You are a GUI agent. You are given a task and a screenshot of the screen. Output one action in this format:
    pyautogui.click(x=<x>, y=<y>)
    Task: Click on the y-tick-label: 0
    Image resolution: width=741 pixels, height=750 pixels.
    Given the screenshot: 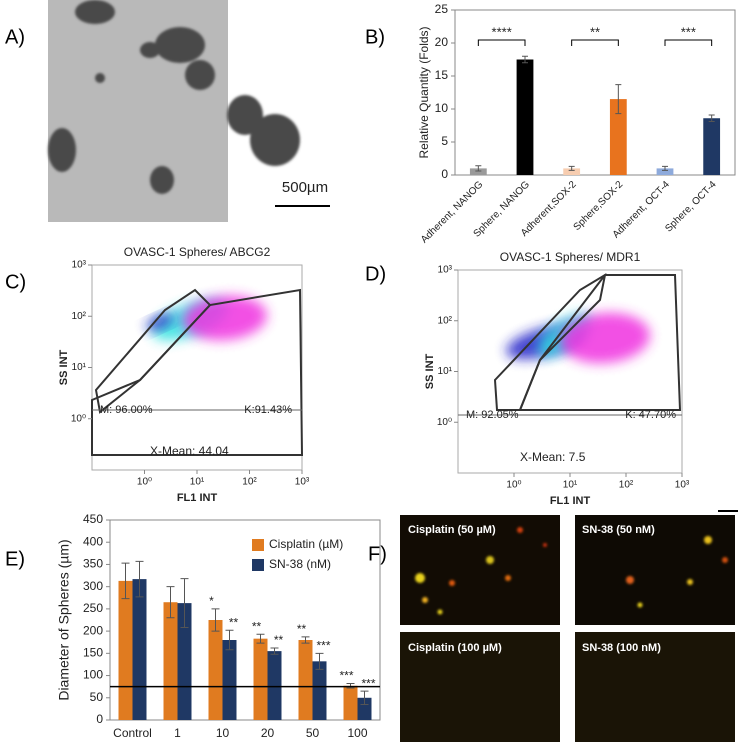 What is the action you would take?
    pyautogui.click(x=444, y=174)
    